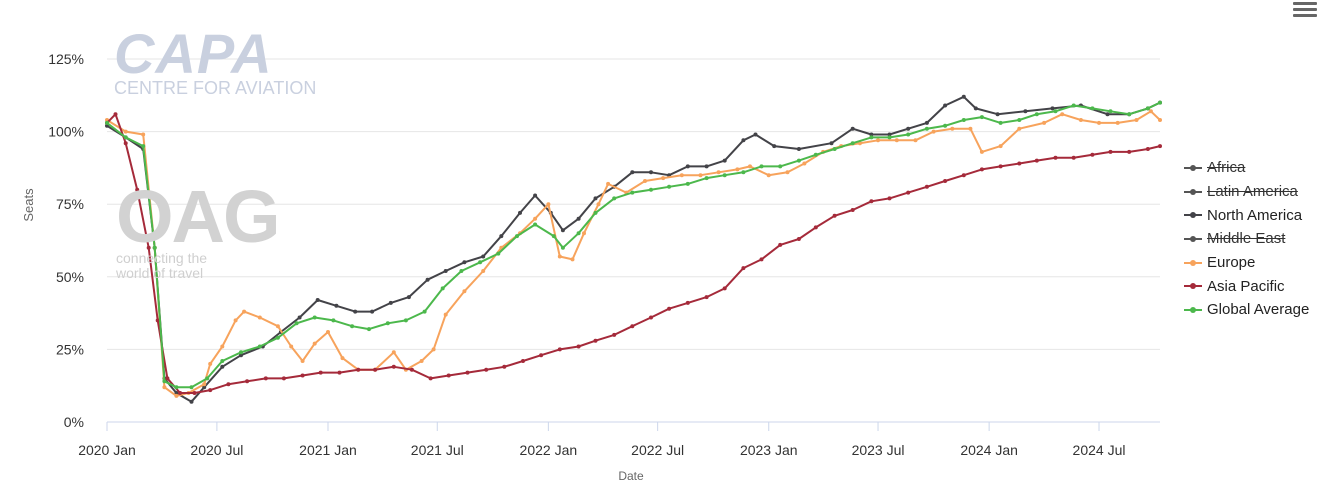 The height and width of the screenshot is (481, 1323). I want to click on hamburger-menu-icon, so click(1305, 8).